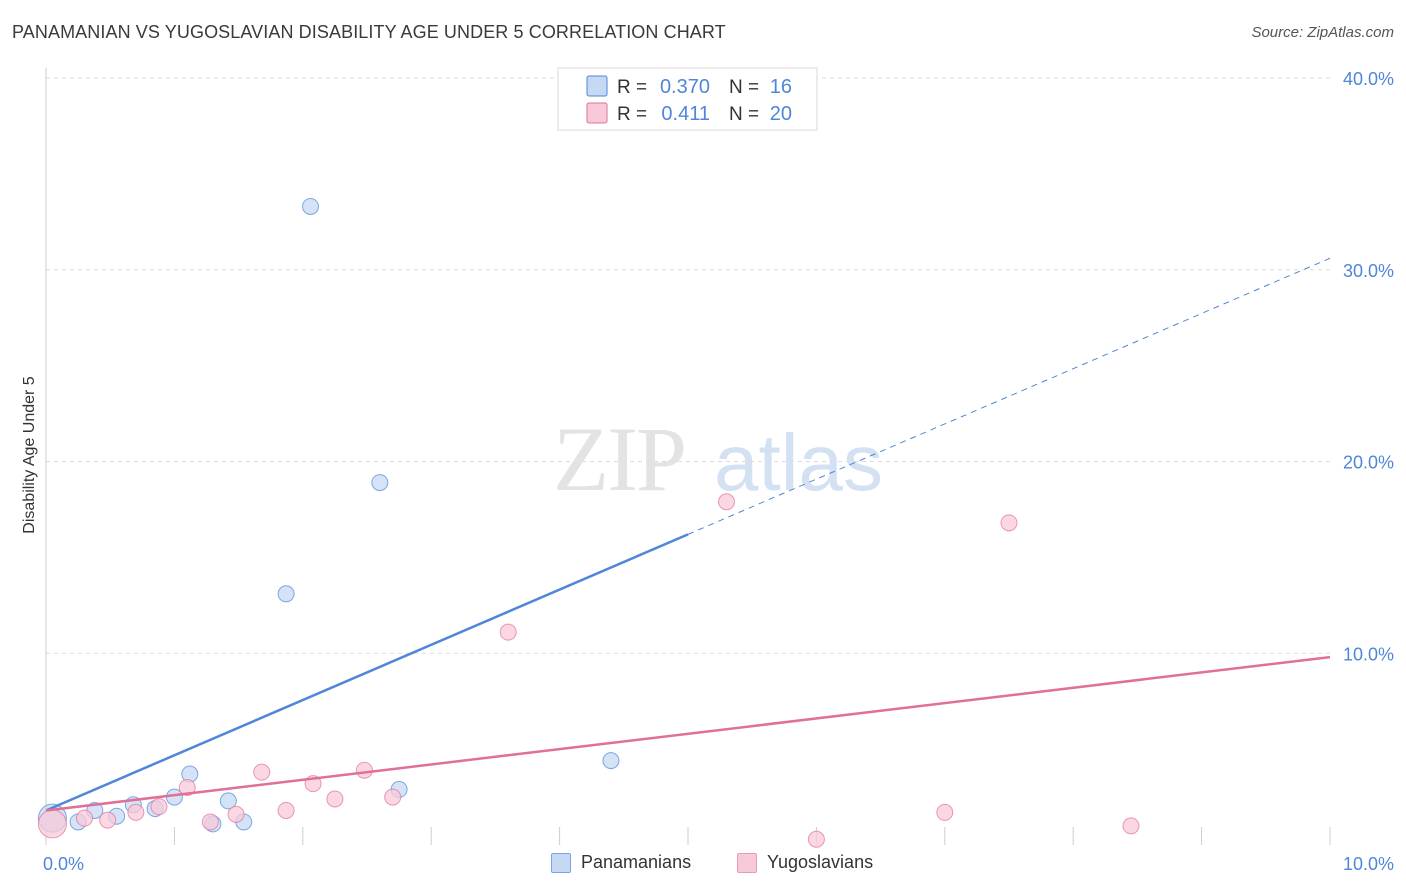  I want to click on panamanian-trend-extension, so click(1009, 396).